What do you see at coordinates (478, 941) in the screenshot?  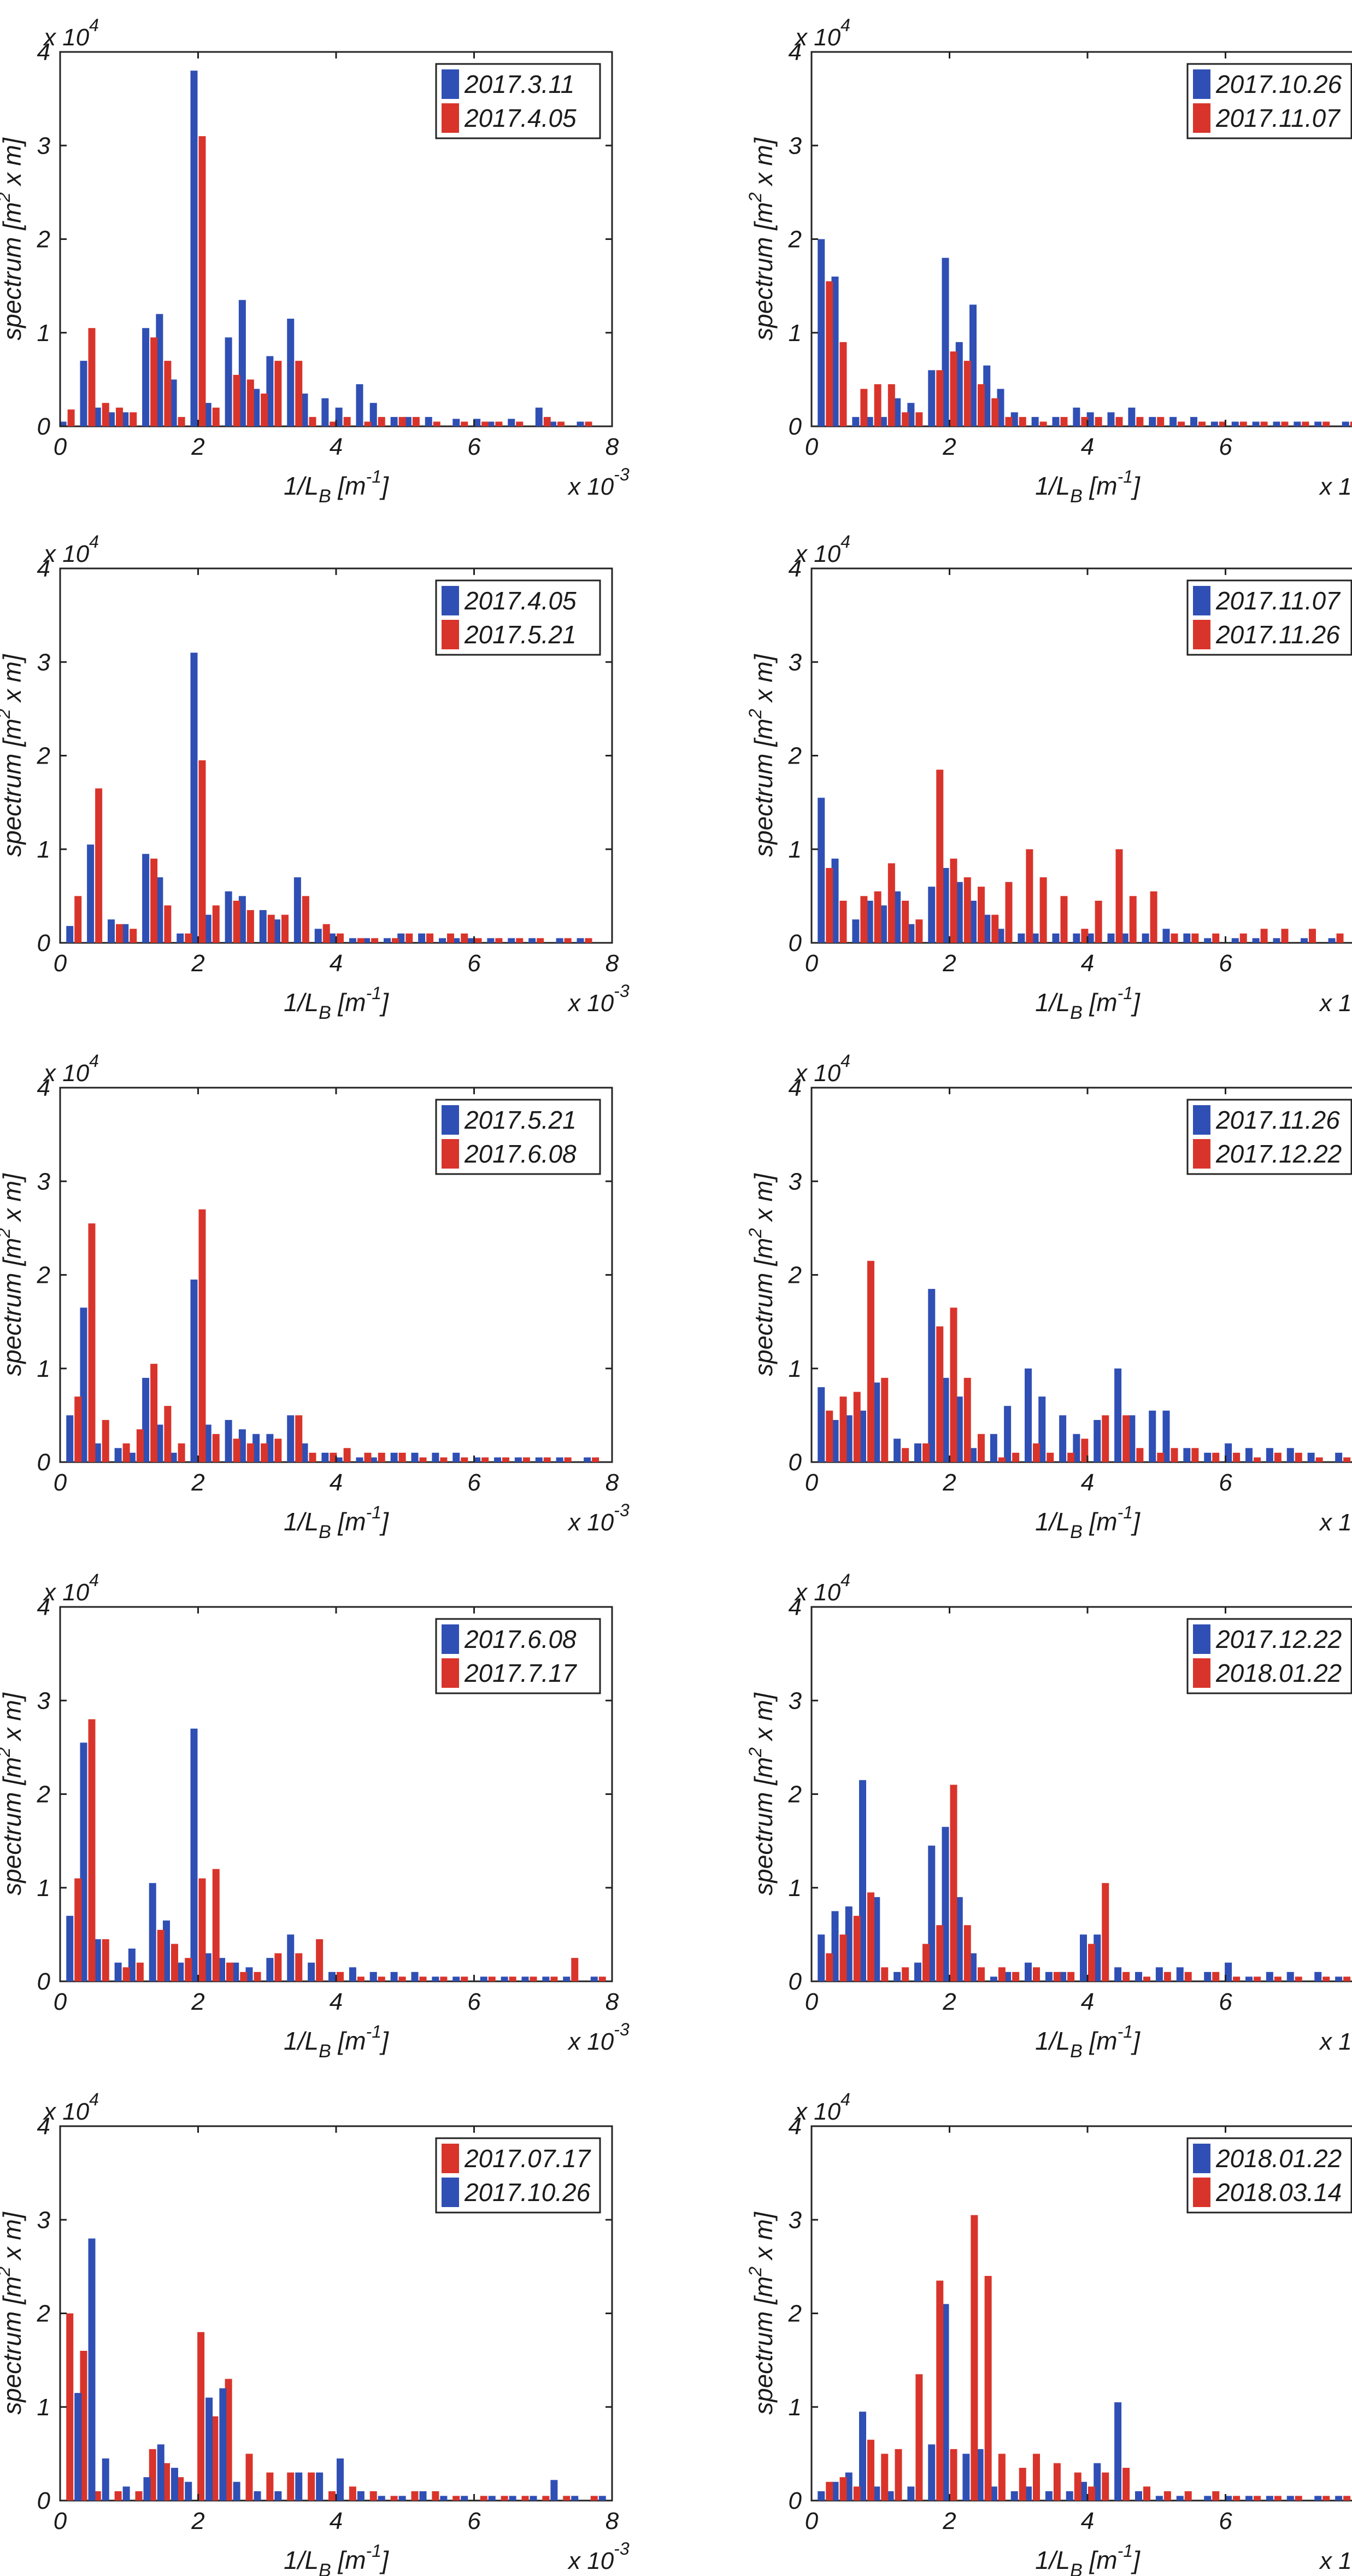 I see `bar-2017.5.21-24` at bounding box center [478, 941].